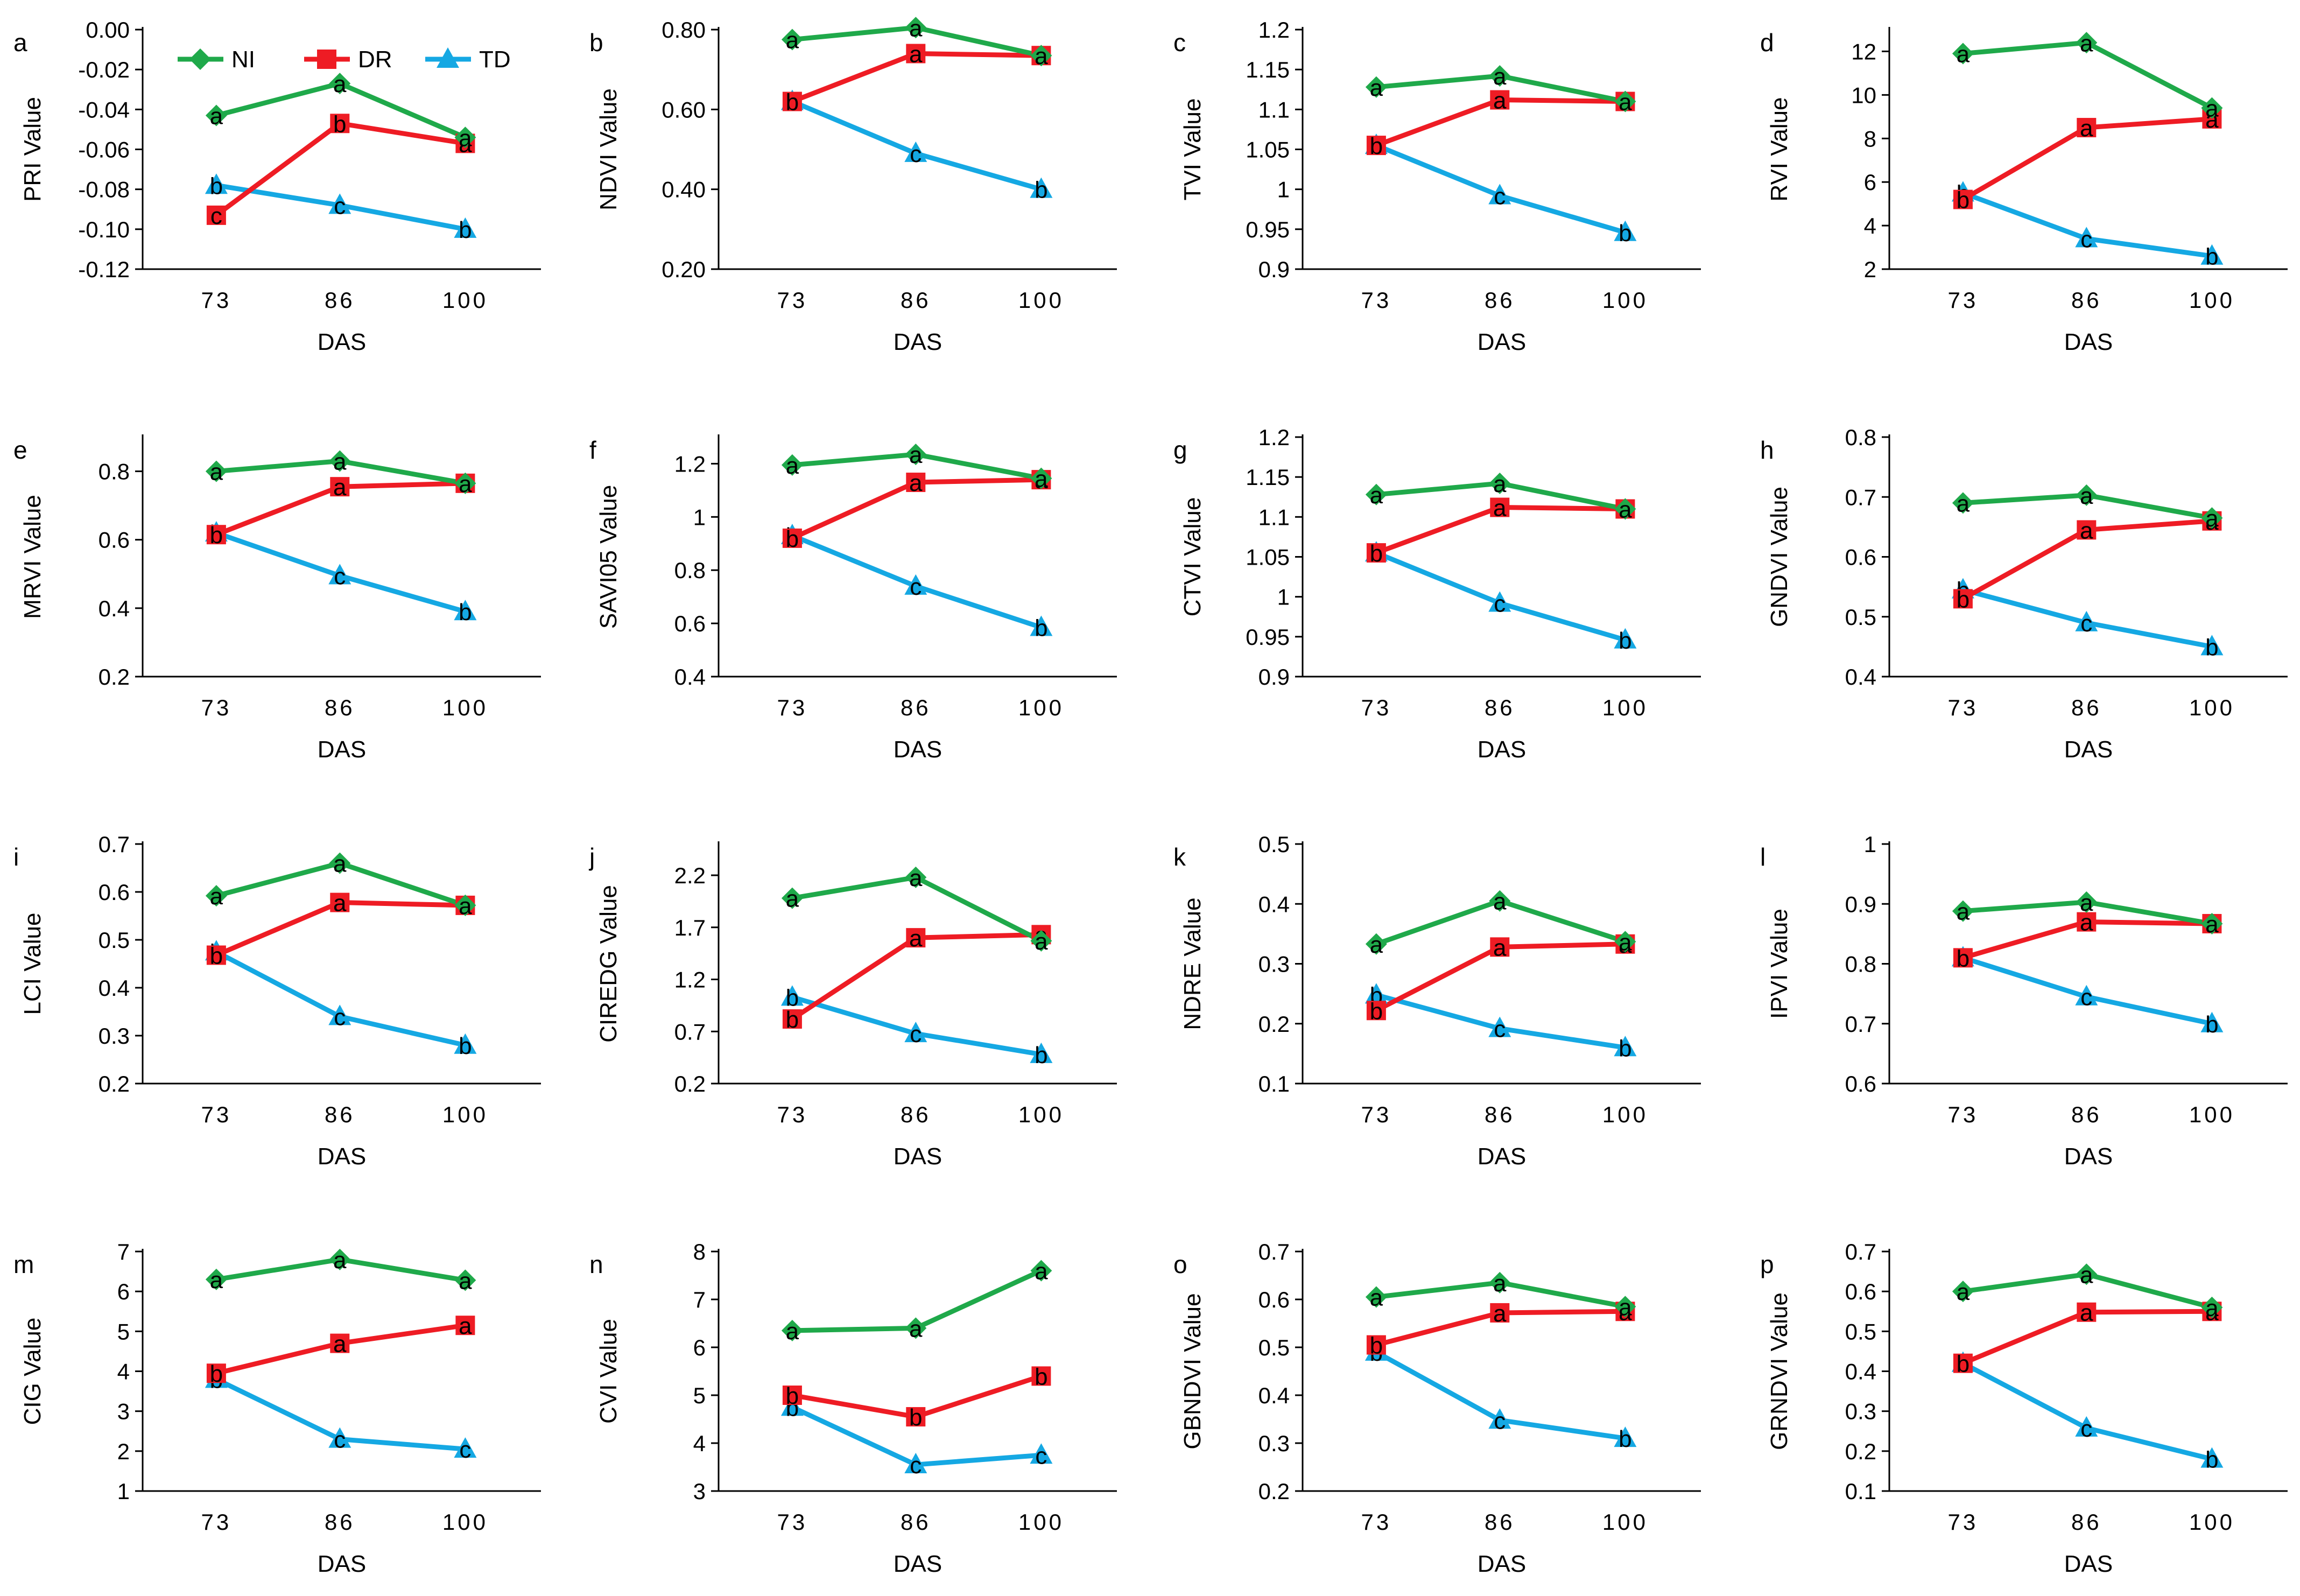  Describe the element at coordinates (1180, 450) in the screenshot. I see `panel-letter: g` at that location.